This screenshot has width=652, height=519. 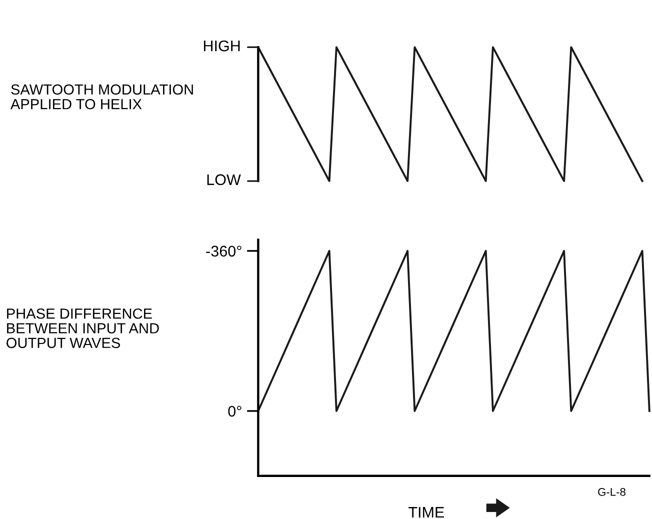 I want to click on text: G-L-8, so click(x=612, y=492).